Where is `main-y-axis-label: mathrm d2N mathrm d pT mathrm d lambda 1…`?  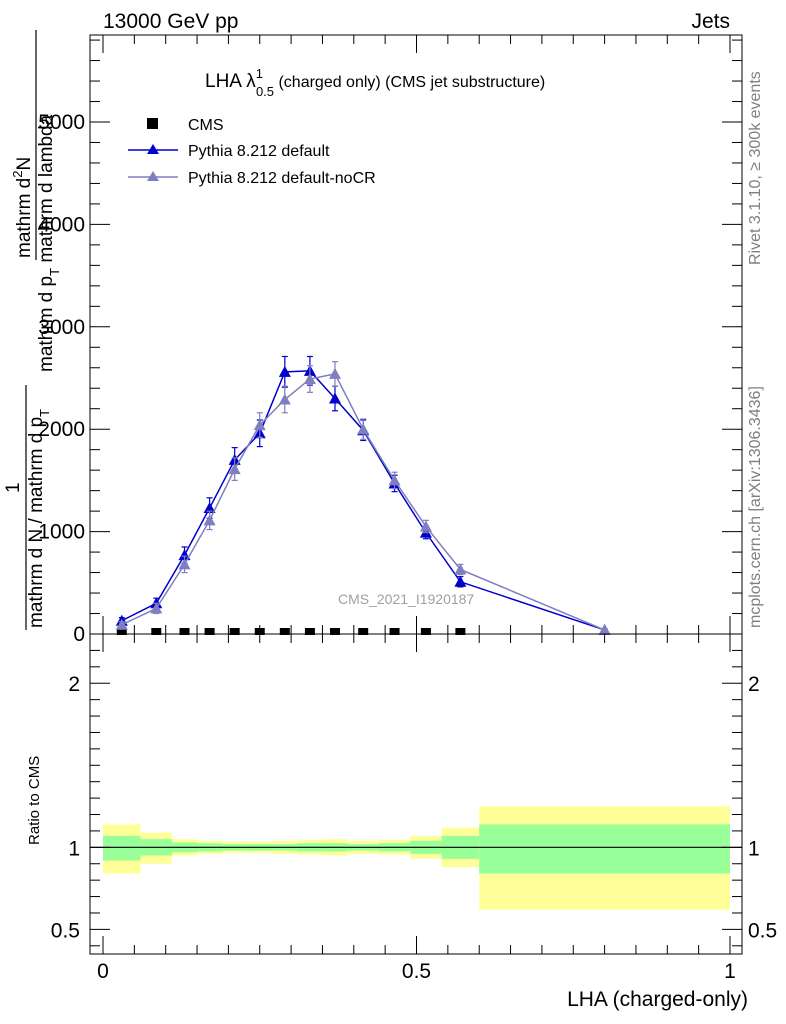
main-y-axis-label: mathrm d2N mathrm d pT mathrm d lambda 1… is located at coordinates (32, 330).